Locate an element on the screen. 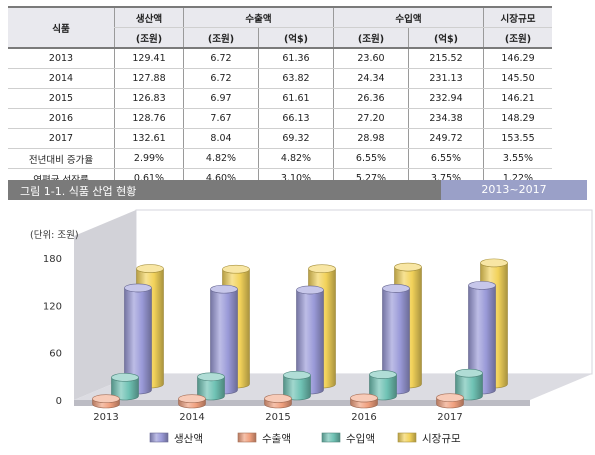 This screenshot has width=595, height=455. table-cell: 215.52 is located at coordinates (446, 58).